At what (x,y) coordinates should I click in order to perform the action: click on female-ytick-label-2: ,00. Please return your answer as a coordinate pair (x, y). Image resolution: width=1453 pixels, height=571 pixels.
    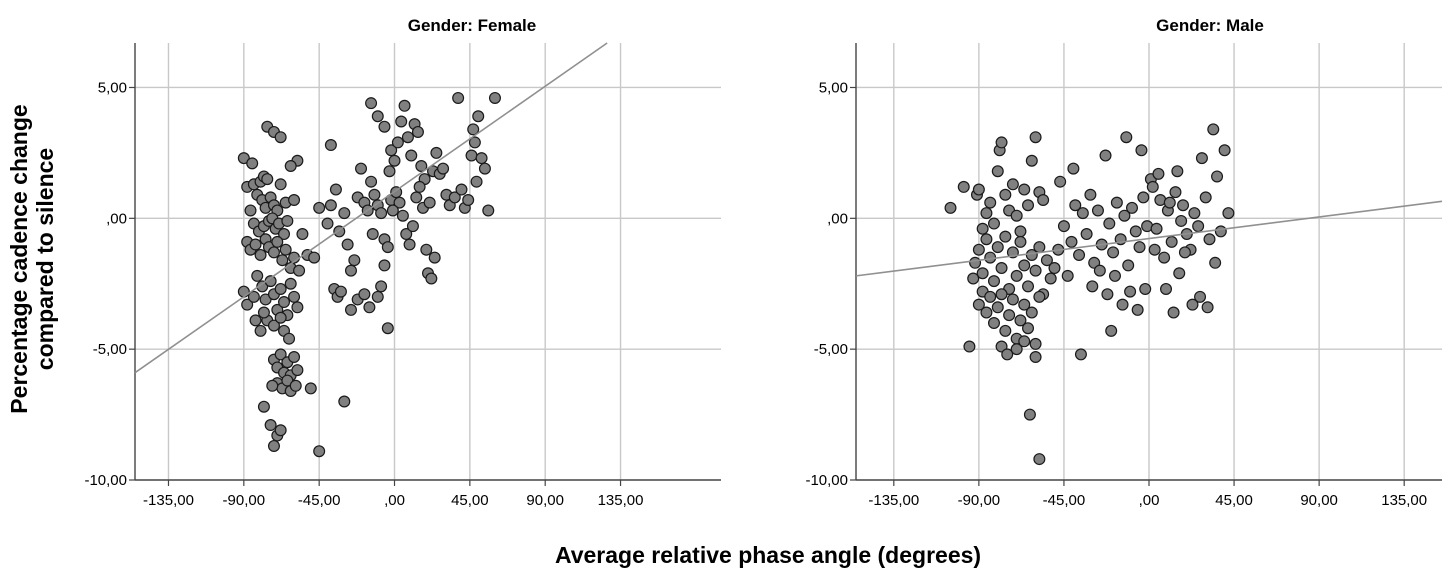
    Looking at the image, I should click on (116, 218).